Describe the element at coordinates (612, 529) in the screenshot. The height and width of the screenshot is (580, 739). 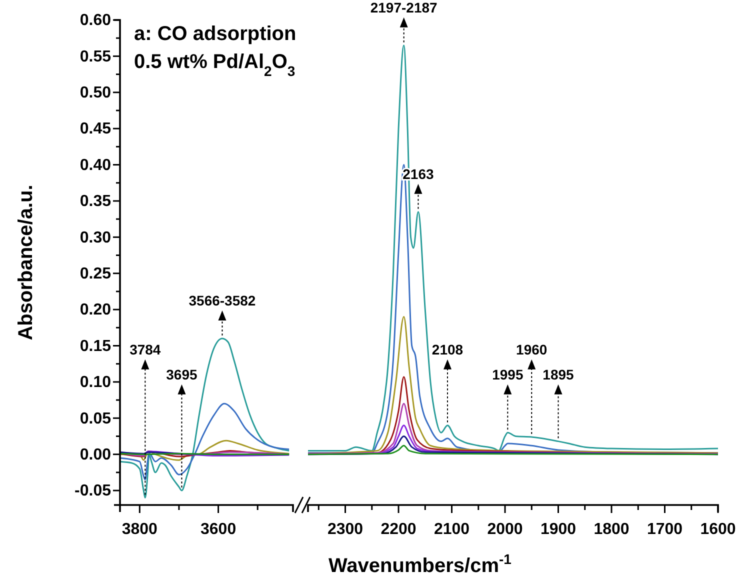
I see `x-tick-label: 1800` at that location.